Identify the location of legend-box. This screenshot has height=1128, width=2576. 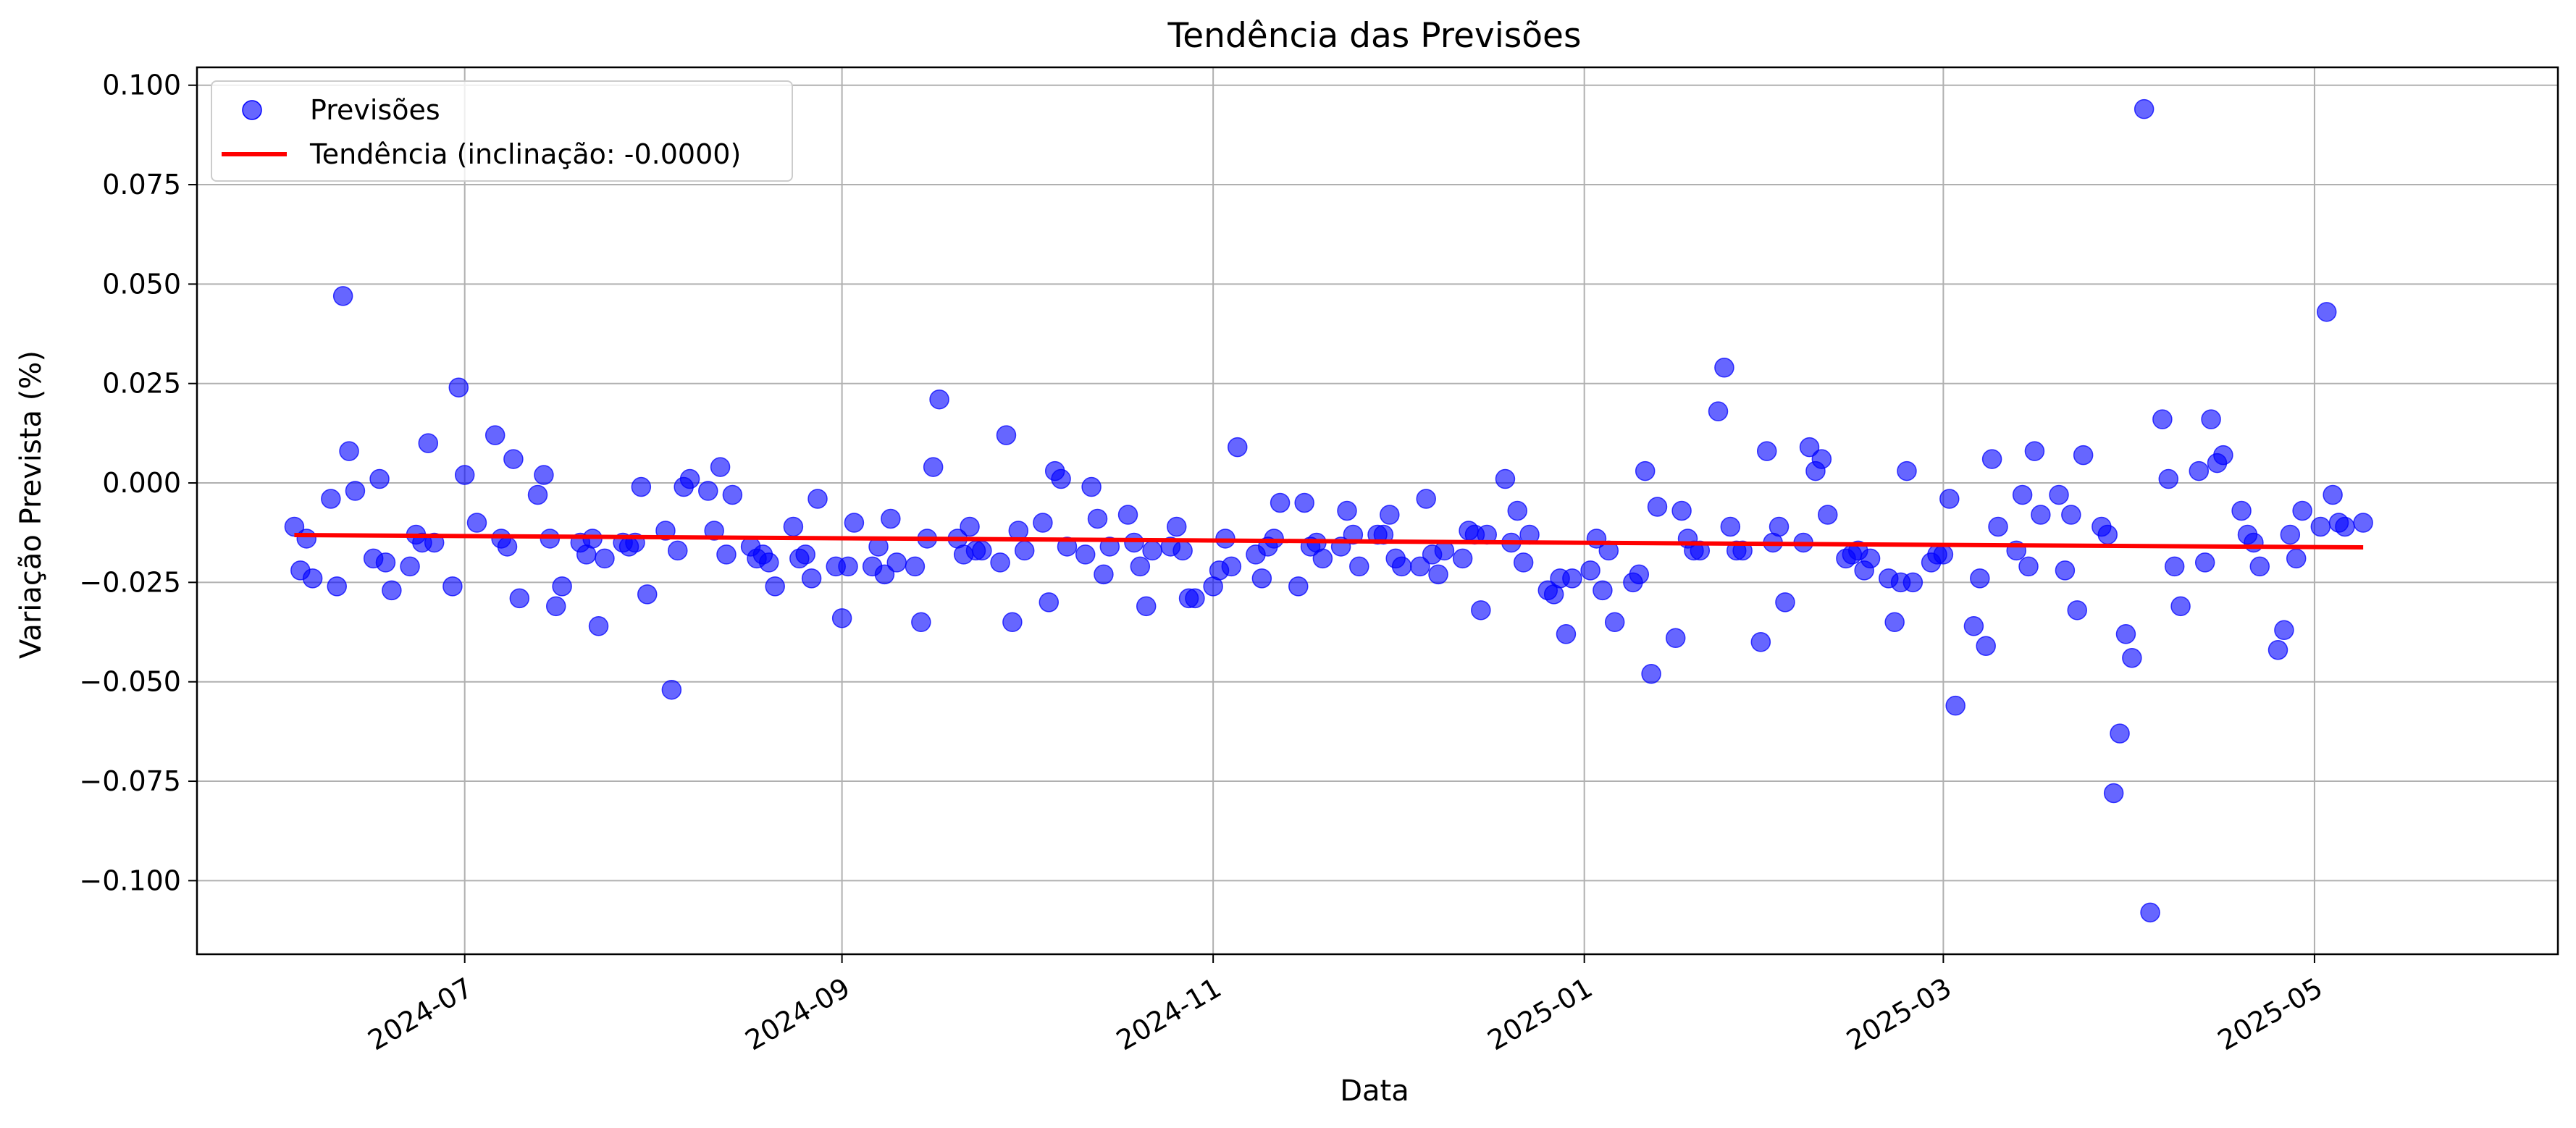
(502, 131).